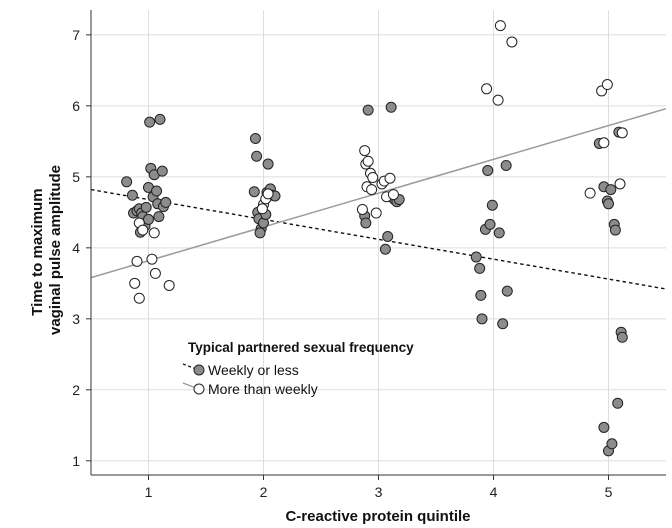 The width and height of the screenshot is (672, 528). Describe the element at coordinates (199, 389) in the screenshot. I see `legend-open-circle-swatch` at that location.